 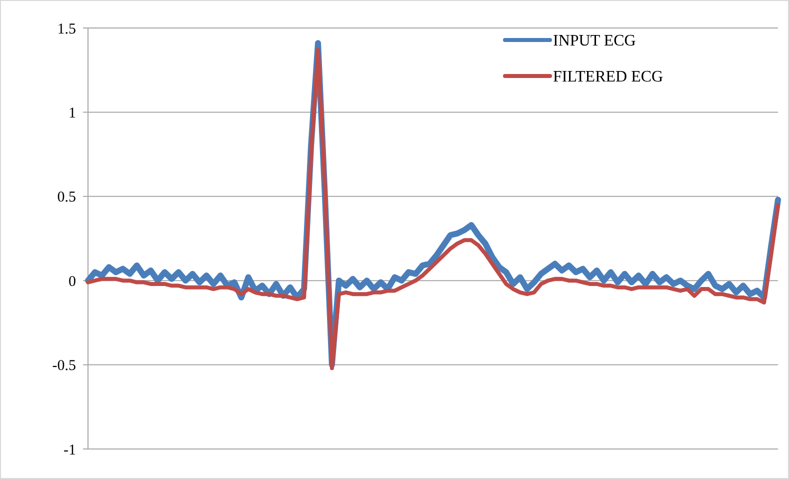 I want to click on legend-label: FILTERED ECG, so click(x=608, y=77).